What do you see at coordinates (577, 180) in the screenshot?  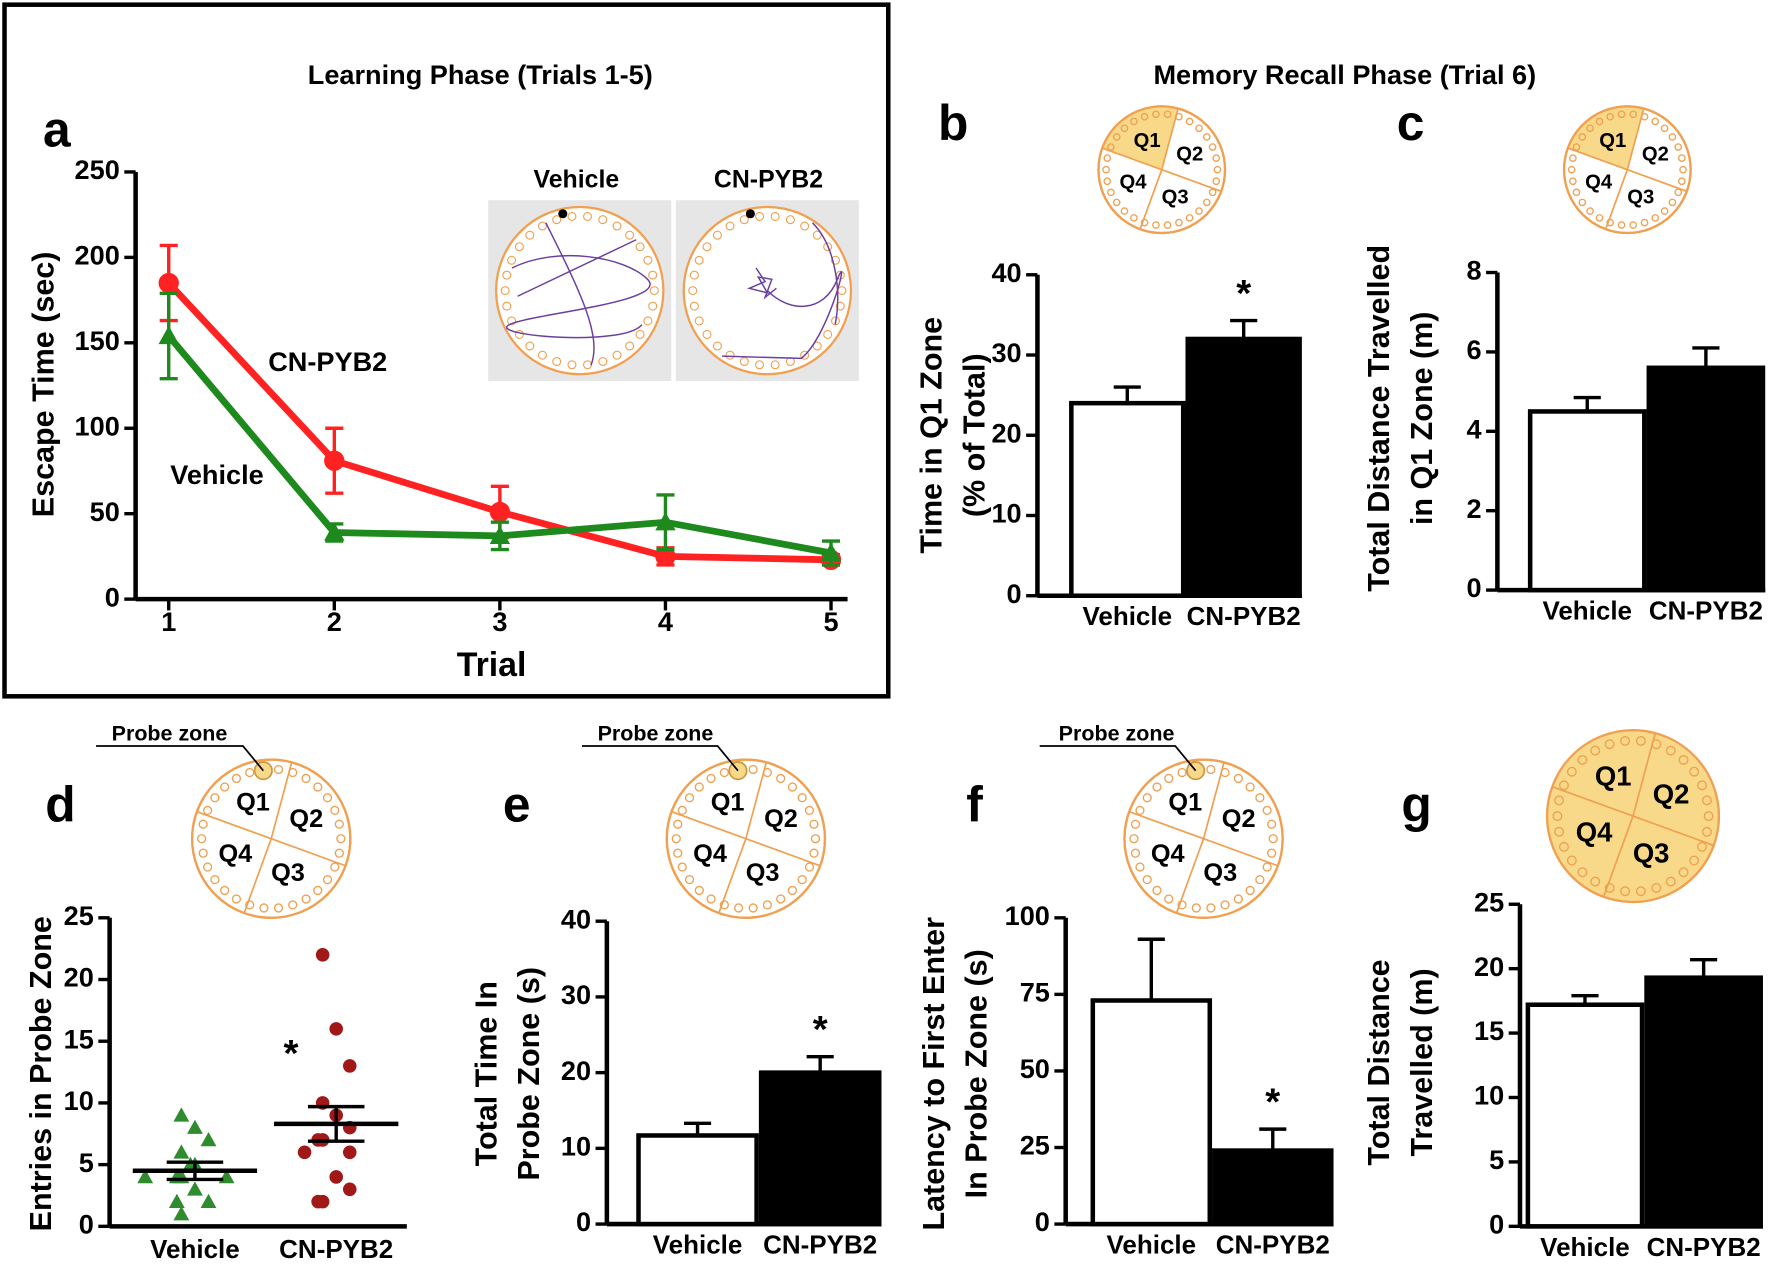 I see `inset-label: Vehicle` at bounding box center [577, 180].